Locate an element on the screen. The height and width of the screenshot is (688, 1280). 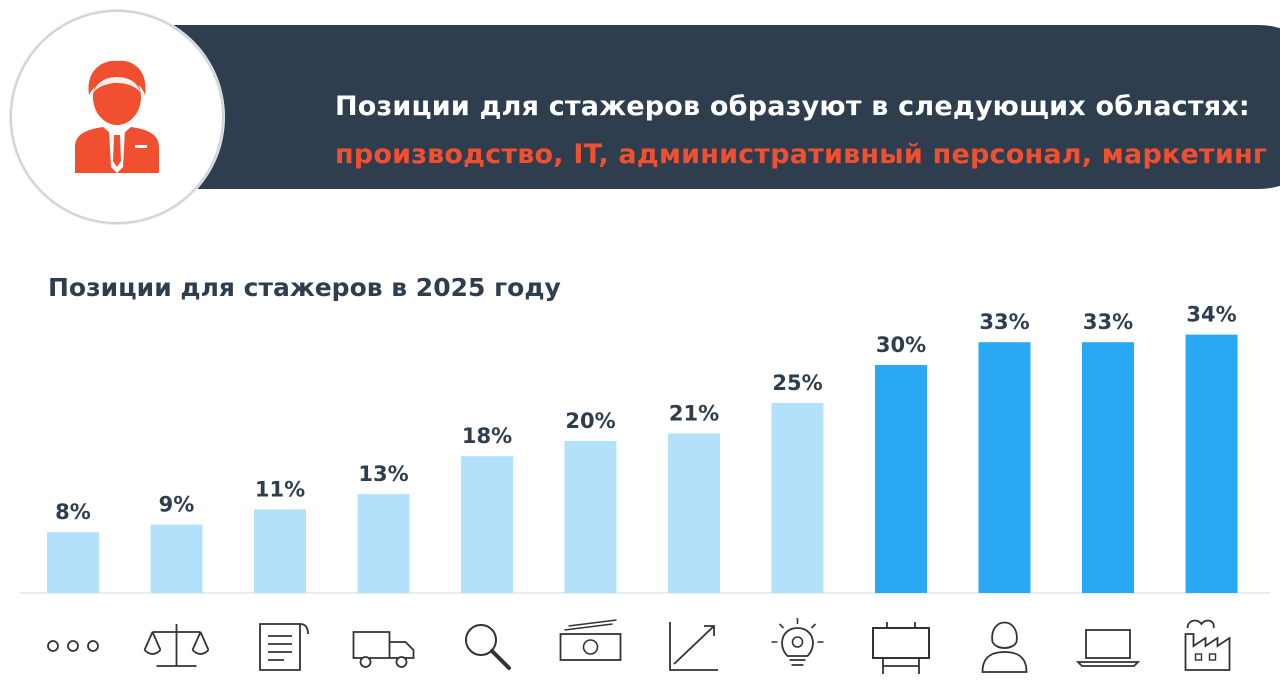
scales-icon is located at coordinates (176, 645).